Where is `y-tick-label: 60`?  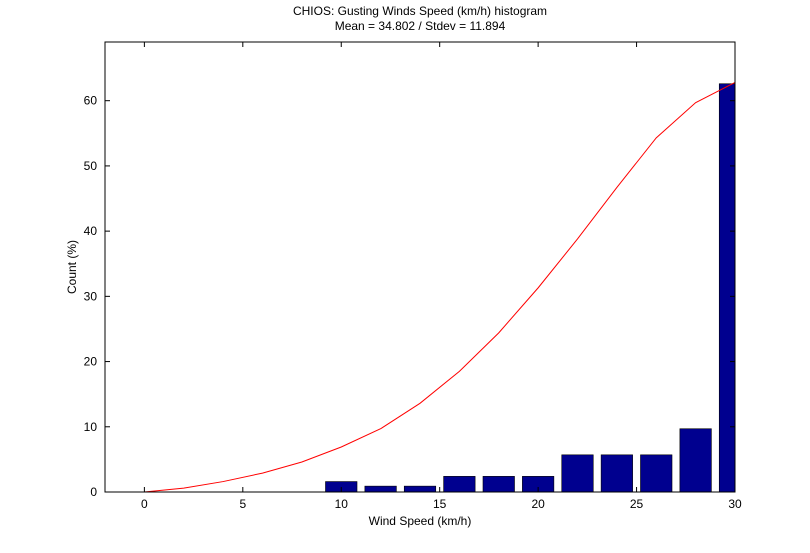 y-tick-label: 60 is located at coordinates (91, 101).